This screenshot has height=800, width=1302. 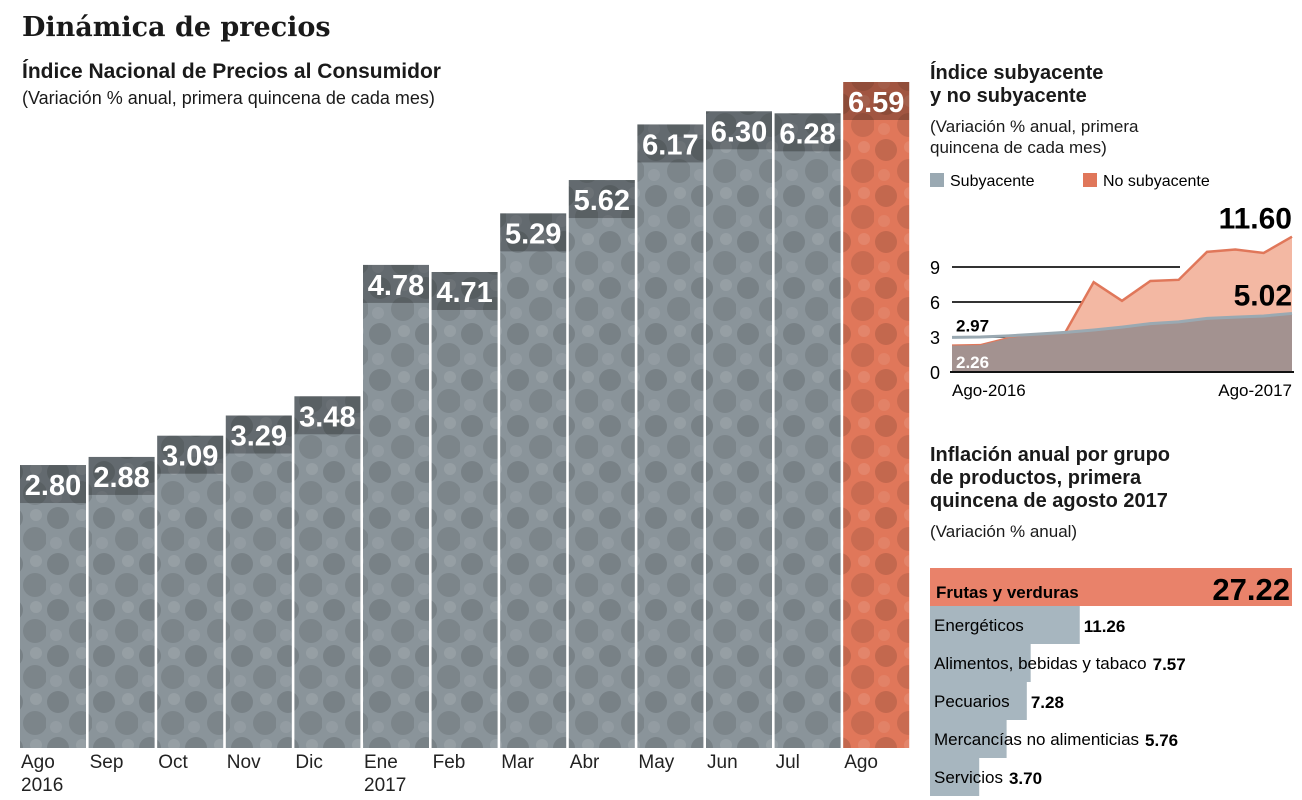 I want to click on bar-value-label: 2.88, so click(x=121, y=478).